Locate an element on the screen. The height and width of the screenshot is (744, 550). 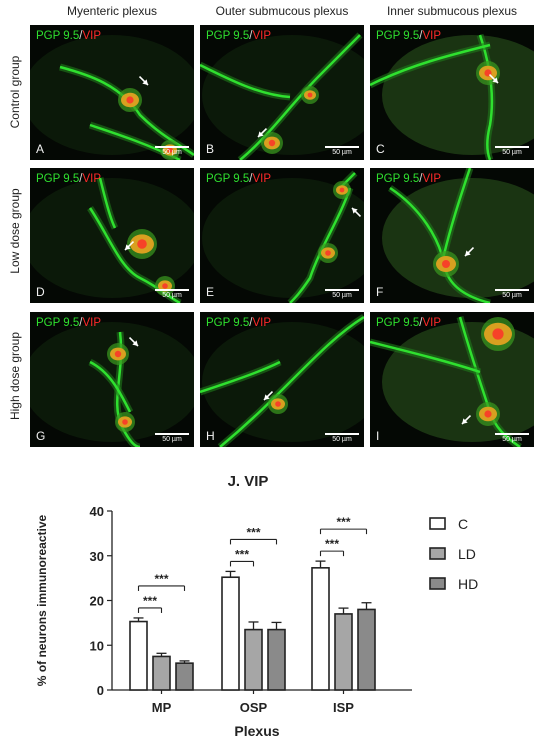
legend-swatch-c is located at coordinates (437, 523).